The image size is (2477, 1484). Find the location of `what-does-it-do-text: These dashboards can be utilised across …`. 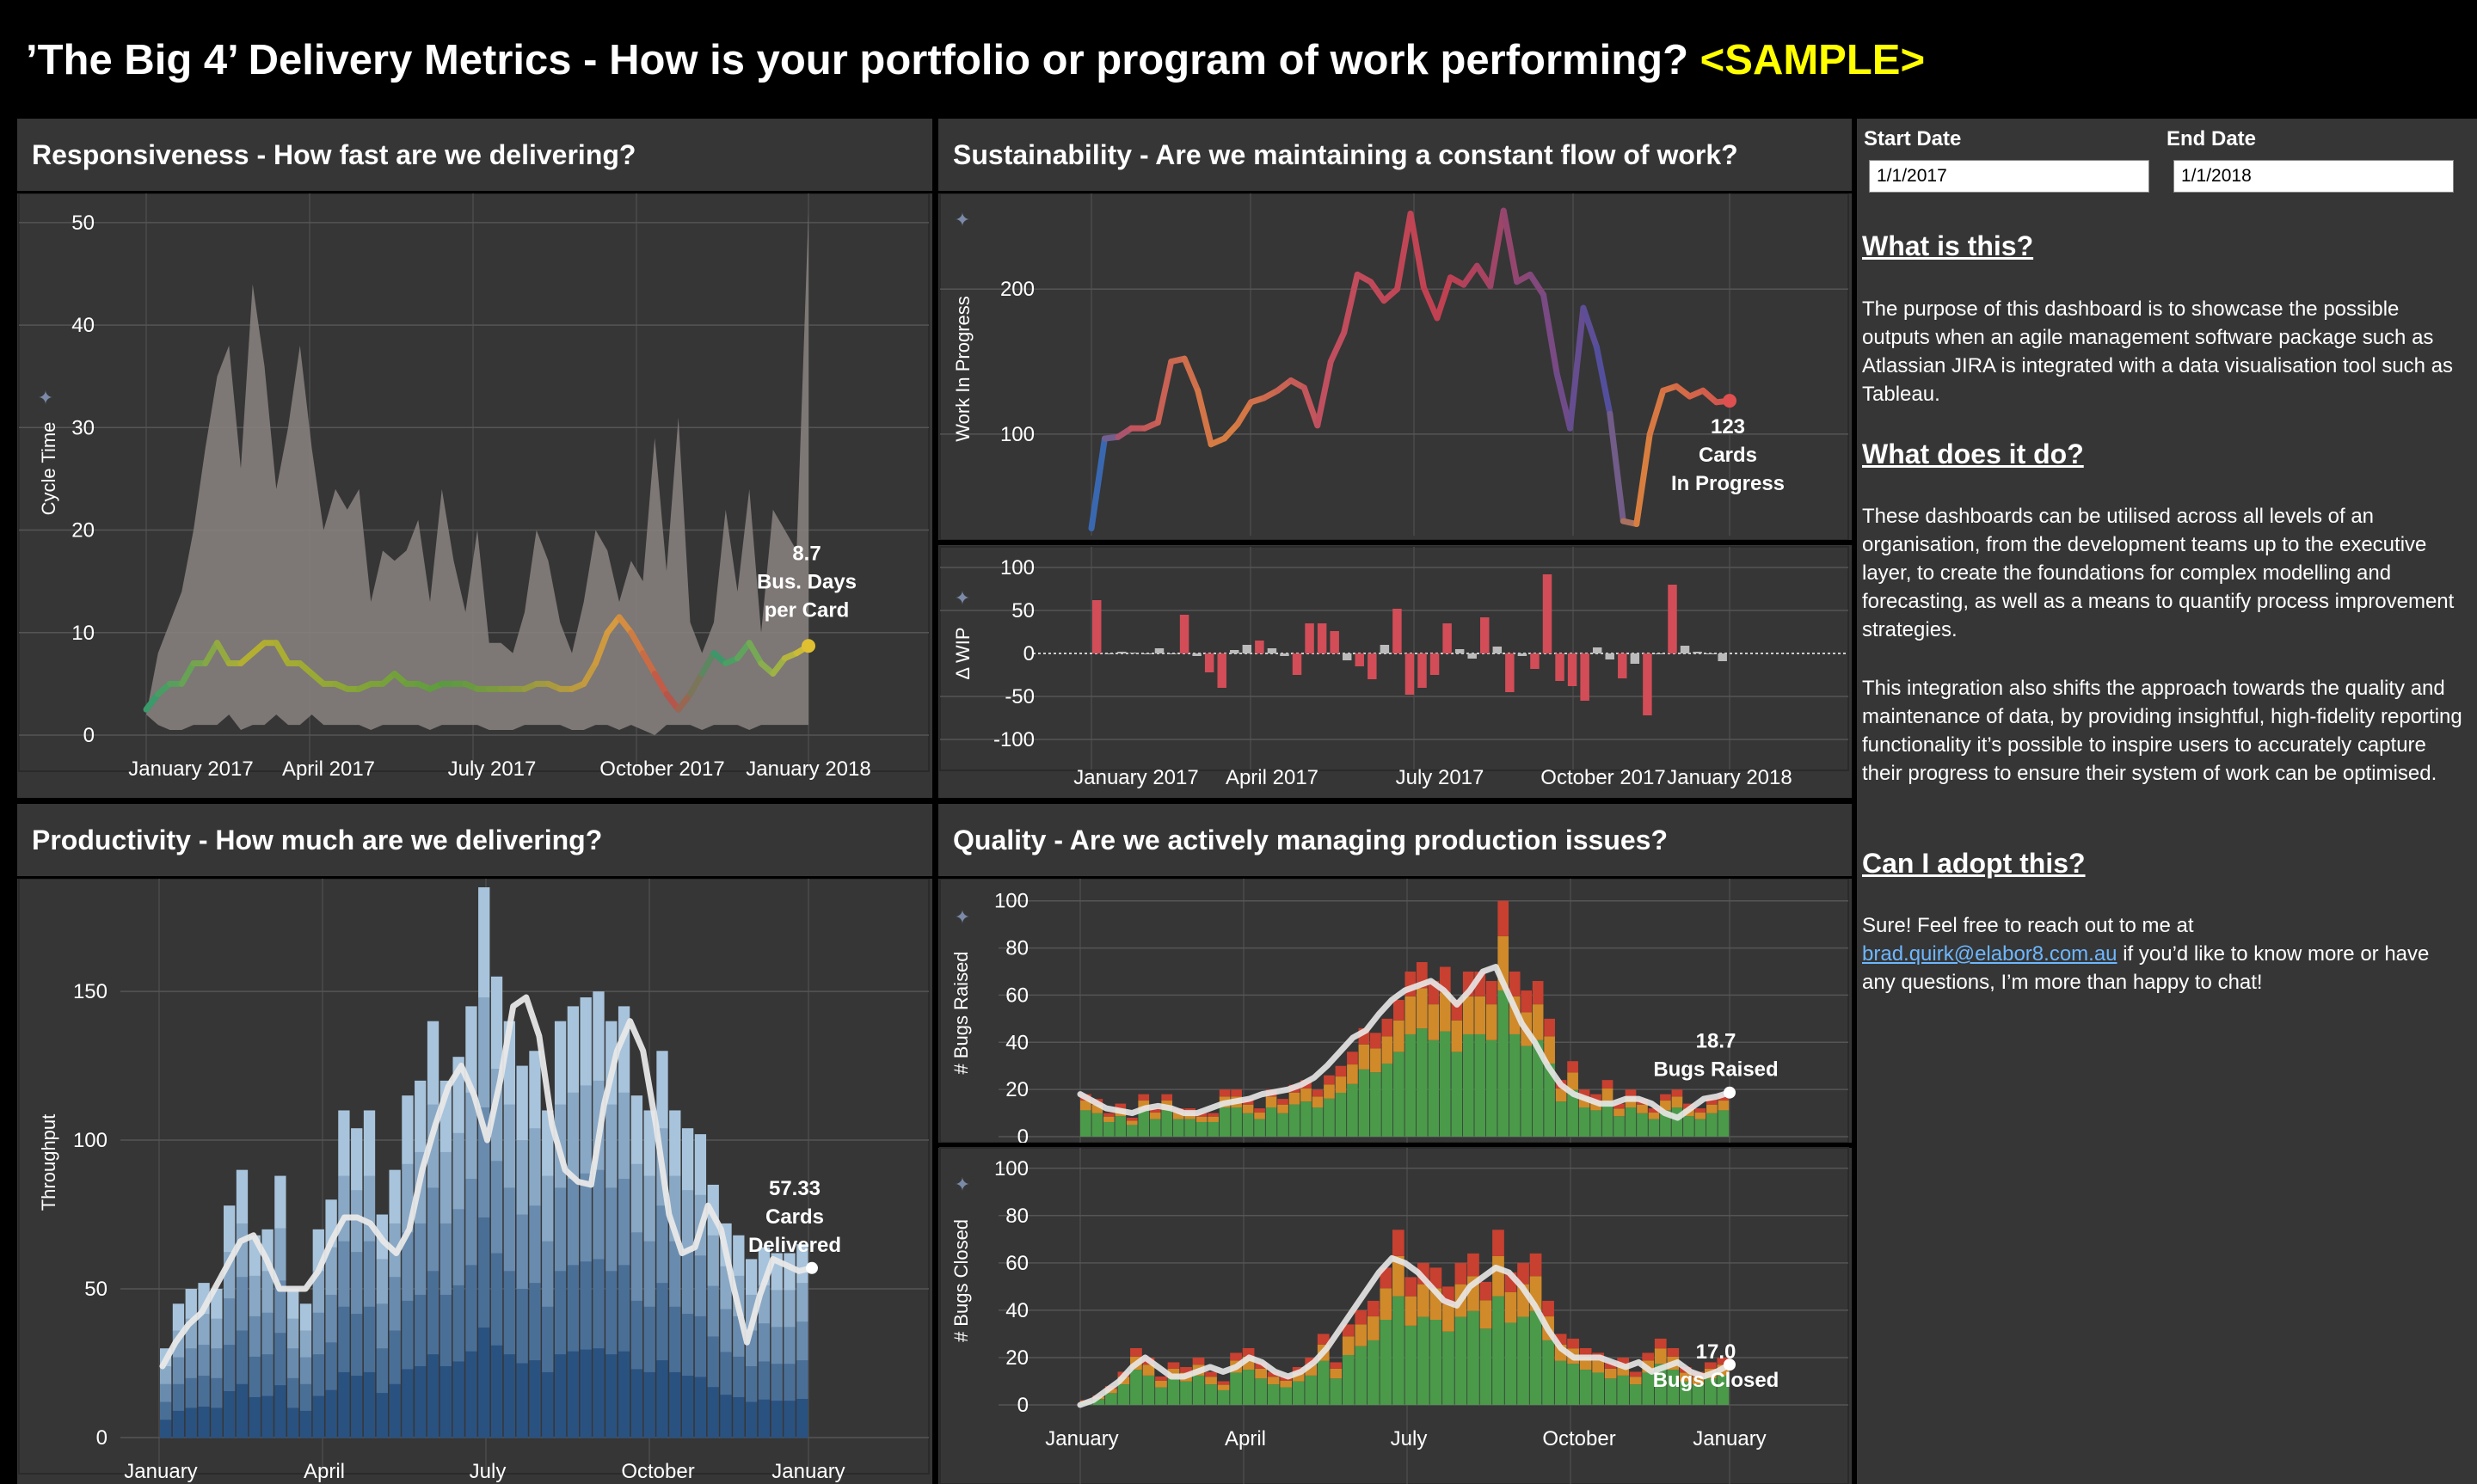

what-does-it-do-text: These dashboards can be utilised across … is located at coordinates (2159, 573).